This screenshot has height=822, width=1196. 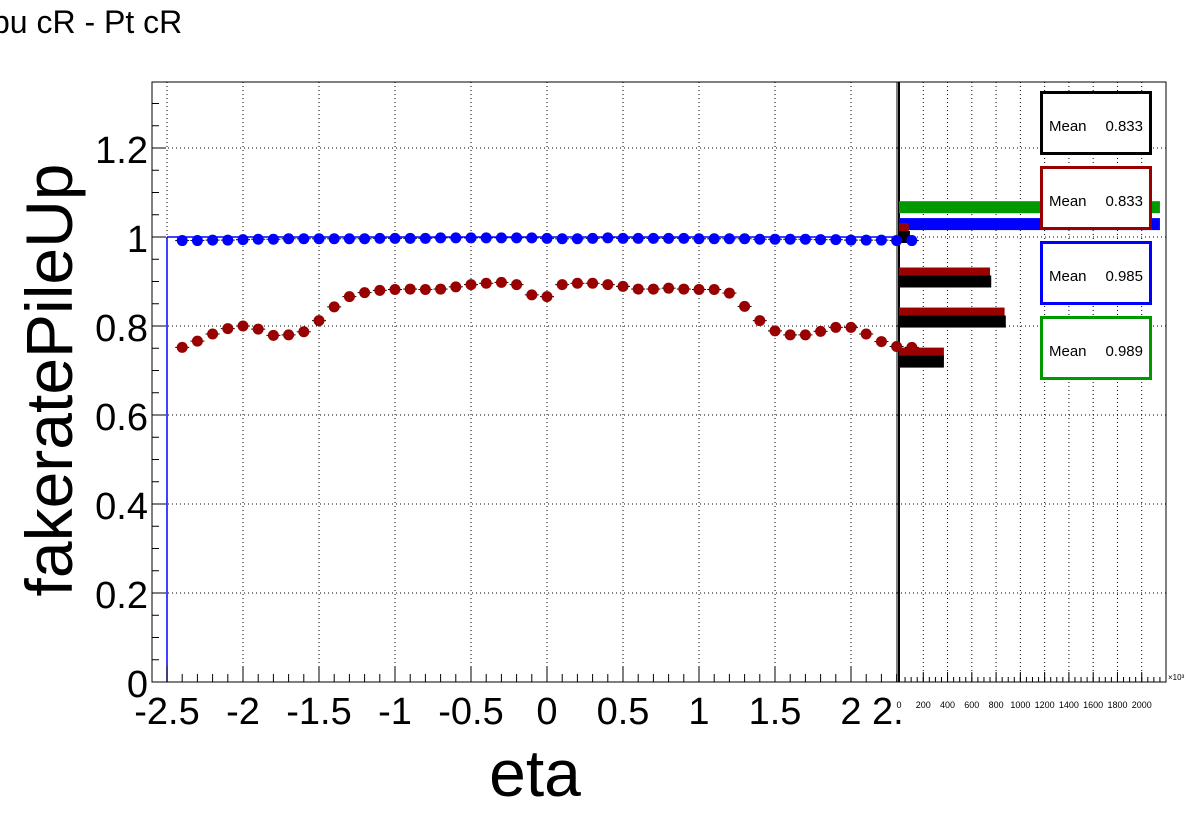 What do you see at coordinates (1069, 705) in the screenshot?
I see `side-x-tick-label: 1400` at bounding box center [1069, 705].